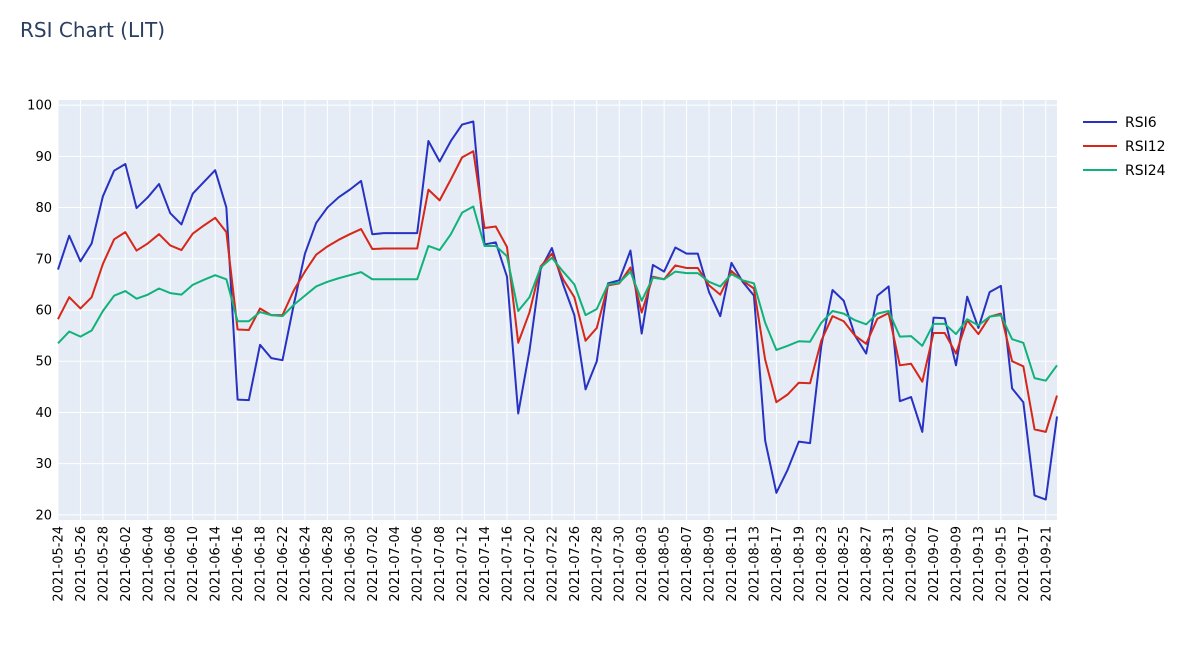 The image size is (1200, 647). What do you see at coordinates (754, 564) in the screenshot?
I see `x-tick-label: 2021-08-13` at bounding box center [754, 564].